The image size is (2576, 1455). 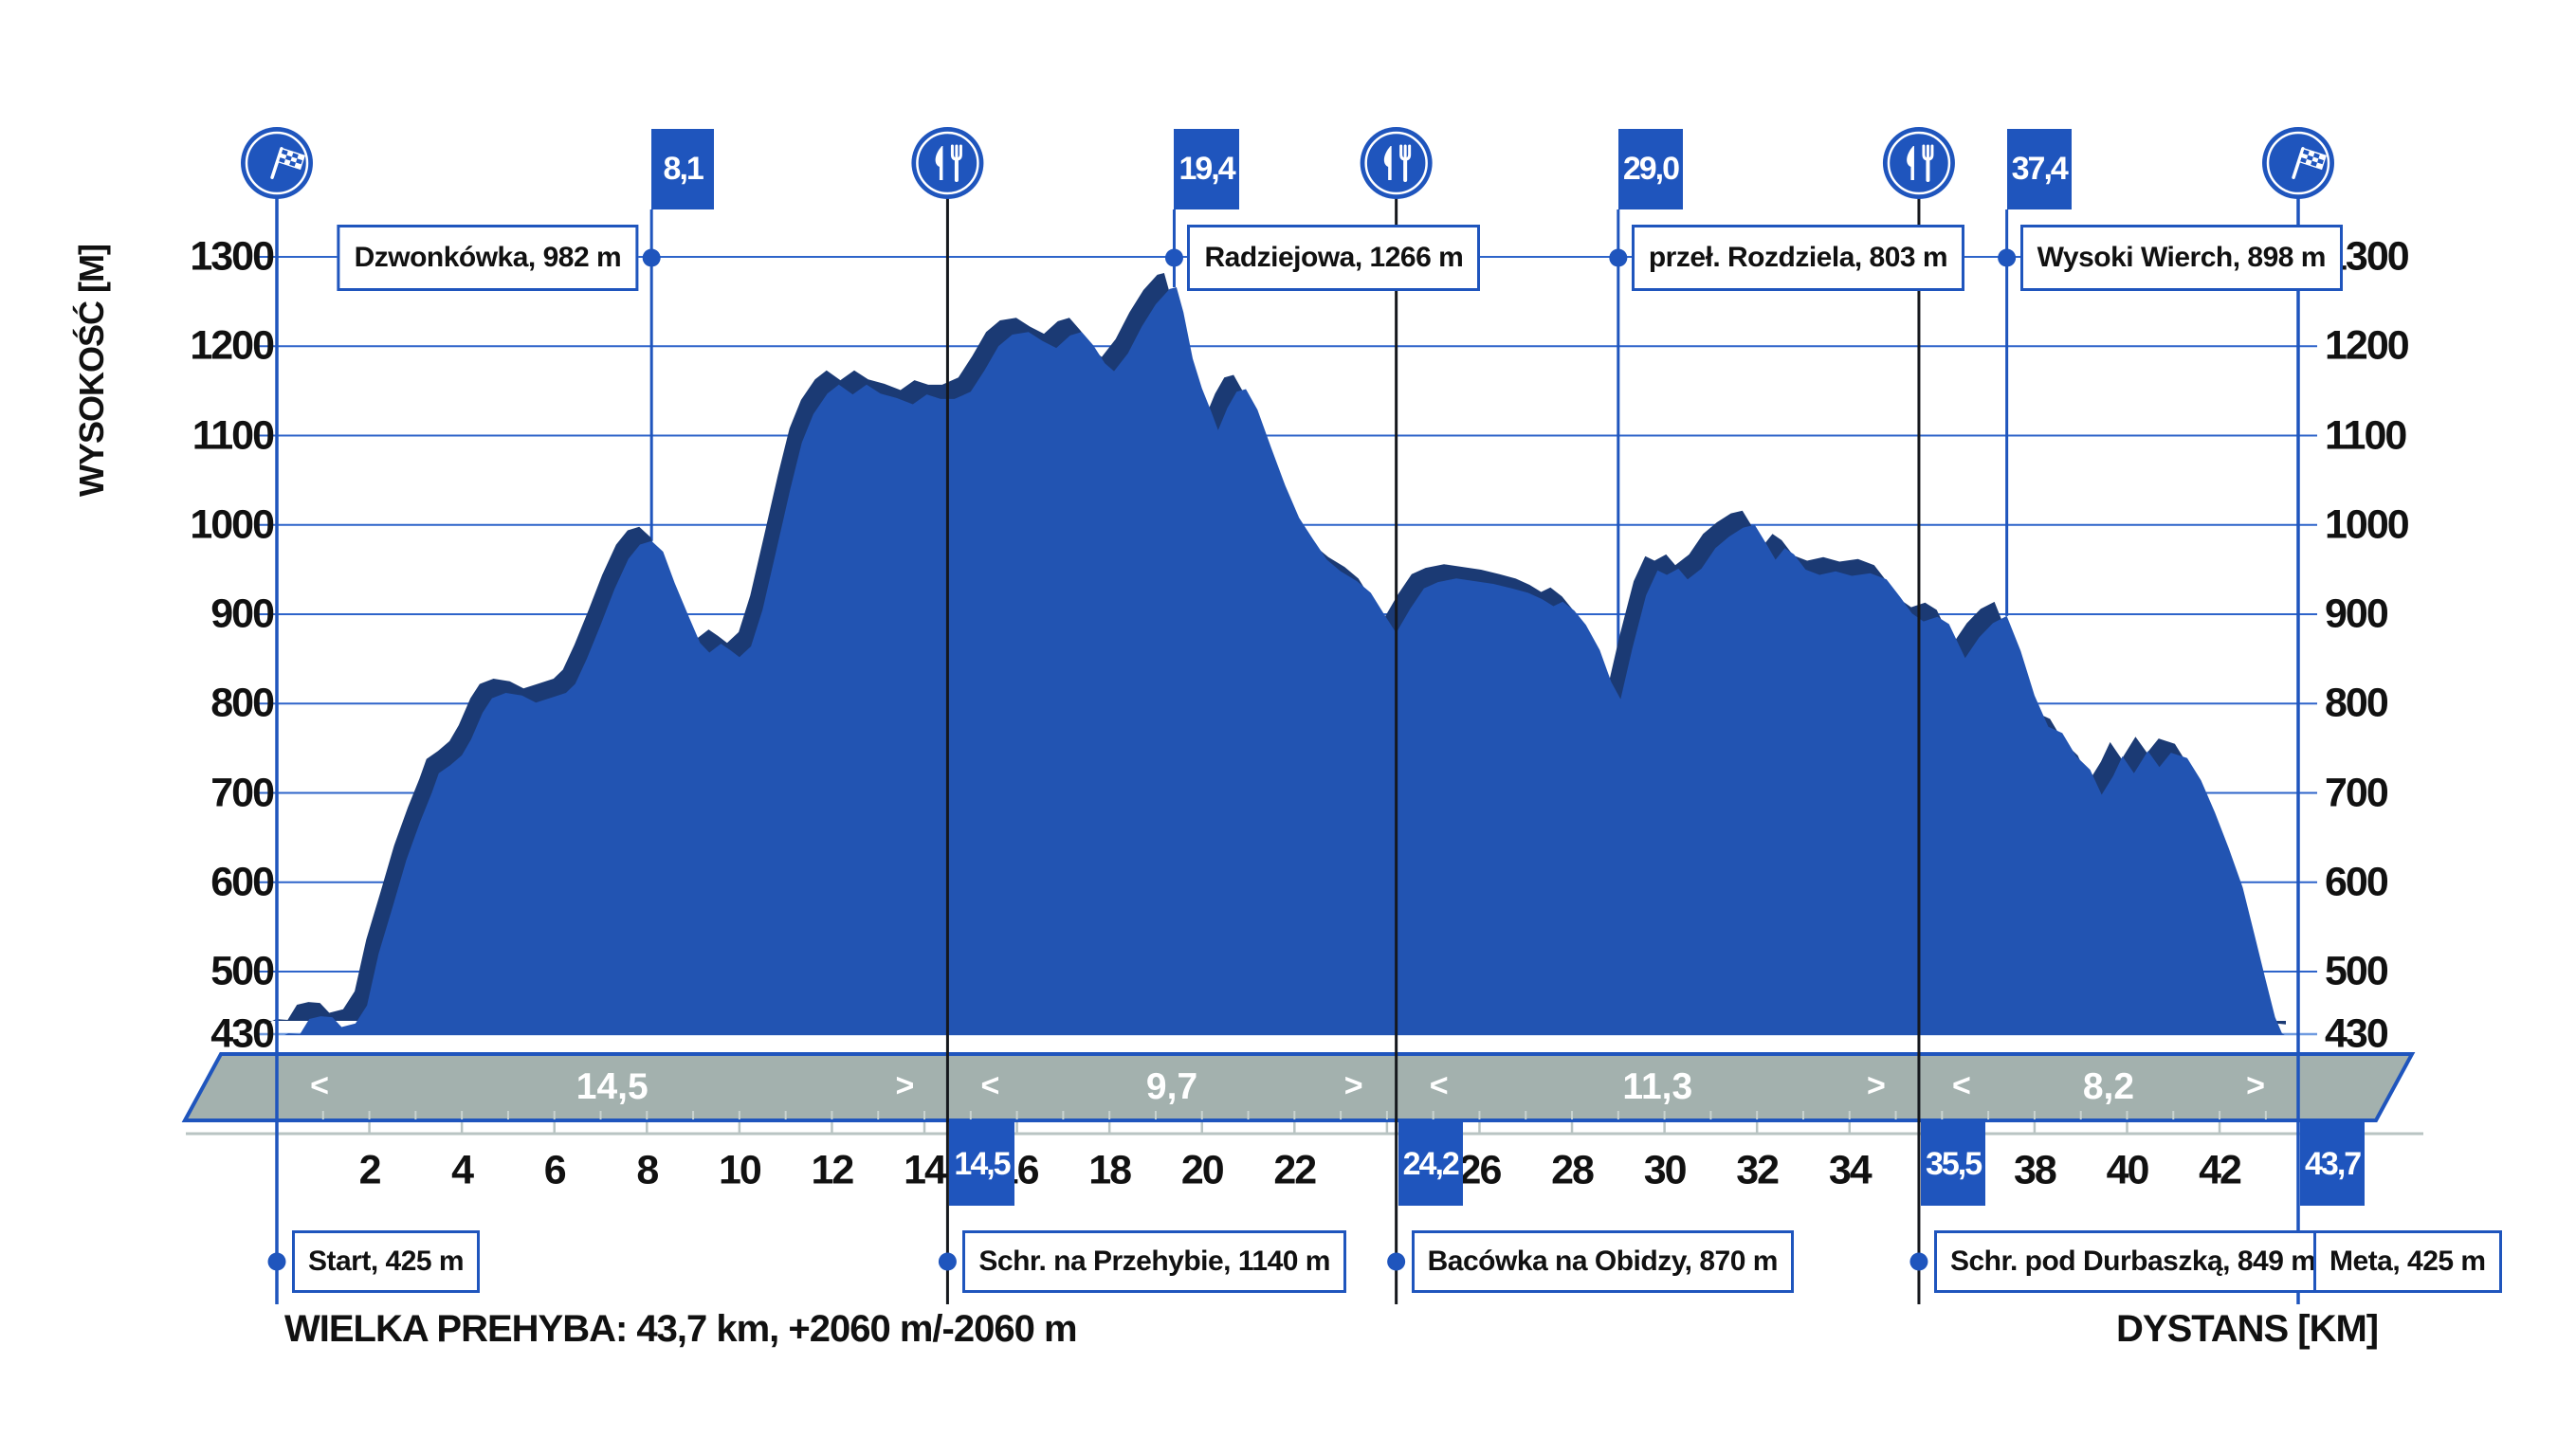 What do you see at coordinates (2357, 703) in the screenshot?
I see `y-axis-label-right: 800` at bounding box center [2357, 703].